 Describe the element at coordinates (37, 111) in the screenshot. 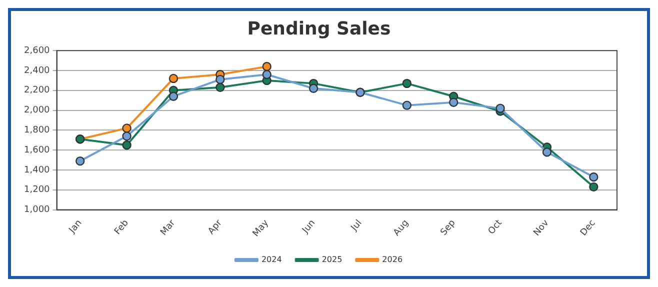

I see `y-tick-label: 2,000` at that location.